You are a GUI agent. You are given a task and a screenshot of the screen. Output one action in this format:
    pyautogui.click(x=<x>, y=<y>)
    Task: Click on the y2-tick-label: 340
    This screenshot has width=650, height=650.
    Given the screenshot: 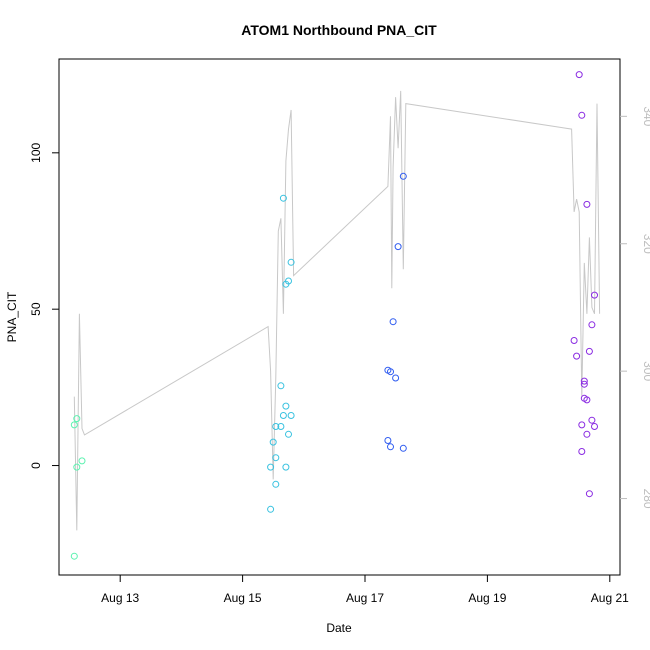 What is the action you would take?
    pyautogui.click(x=645, y=116)
    